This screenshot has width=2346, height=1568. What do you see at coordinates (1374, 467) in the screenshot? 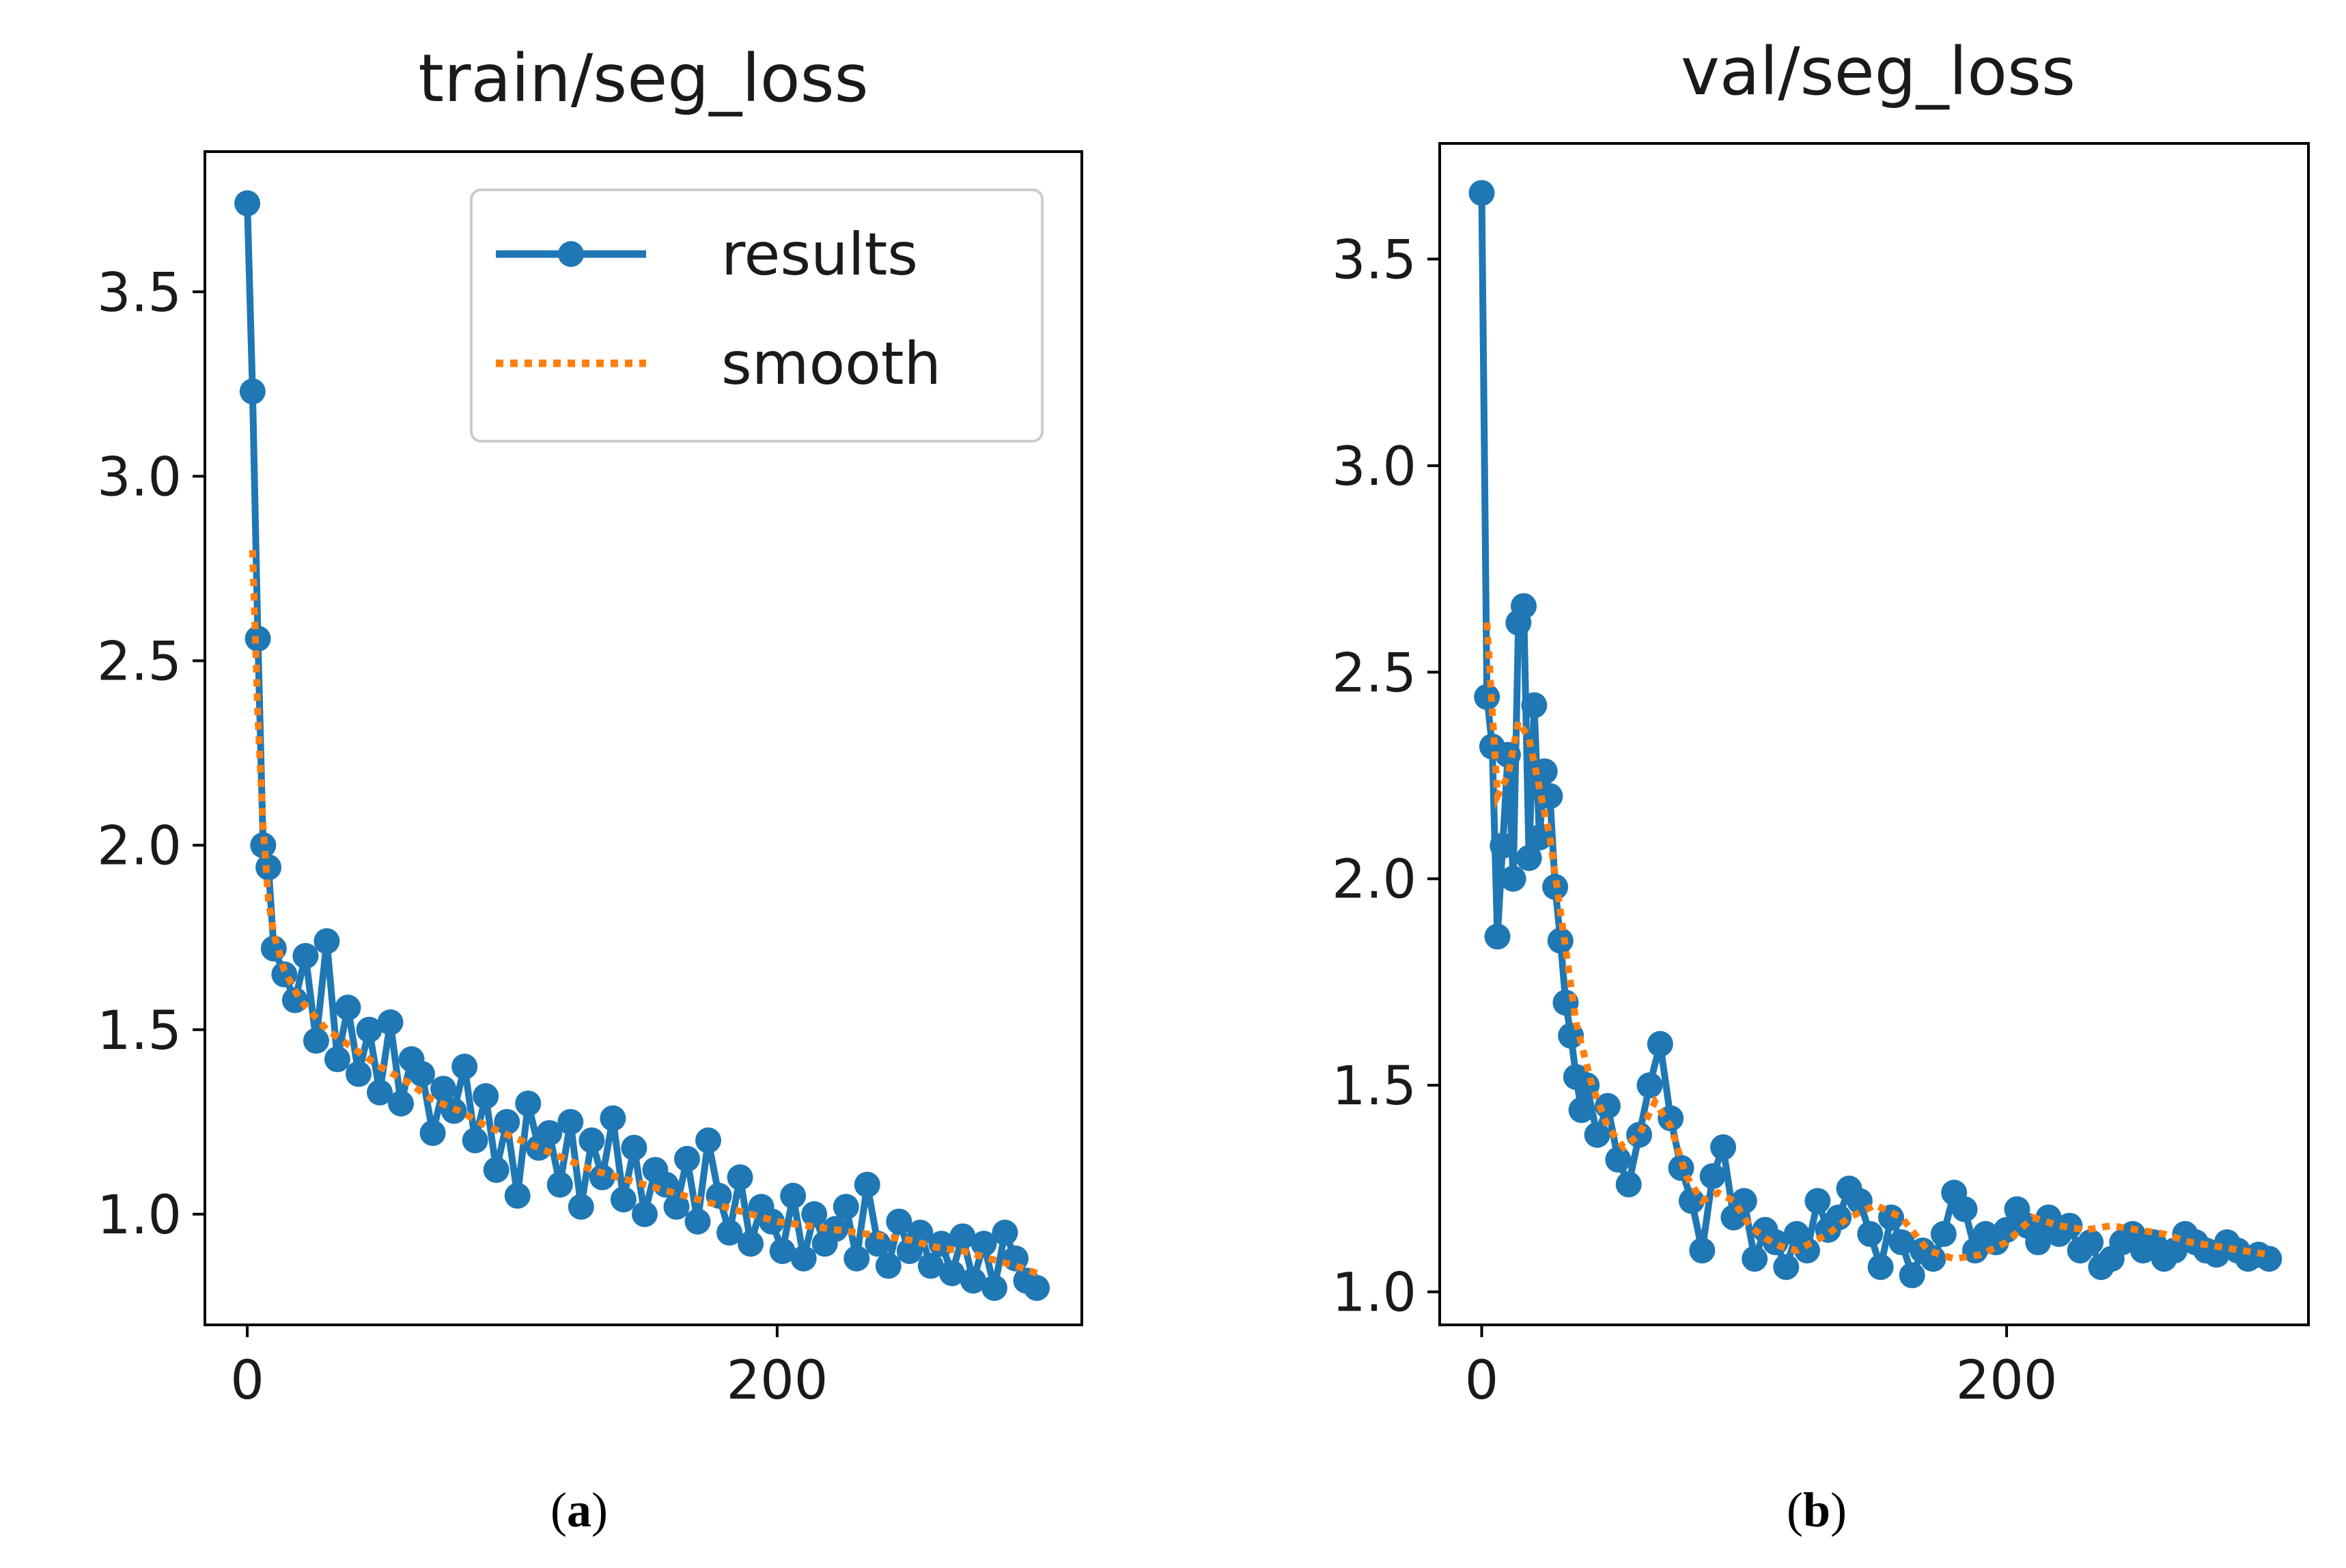
I see `y-tick-label: 3.0` at bounding box center [1374, 467].